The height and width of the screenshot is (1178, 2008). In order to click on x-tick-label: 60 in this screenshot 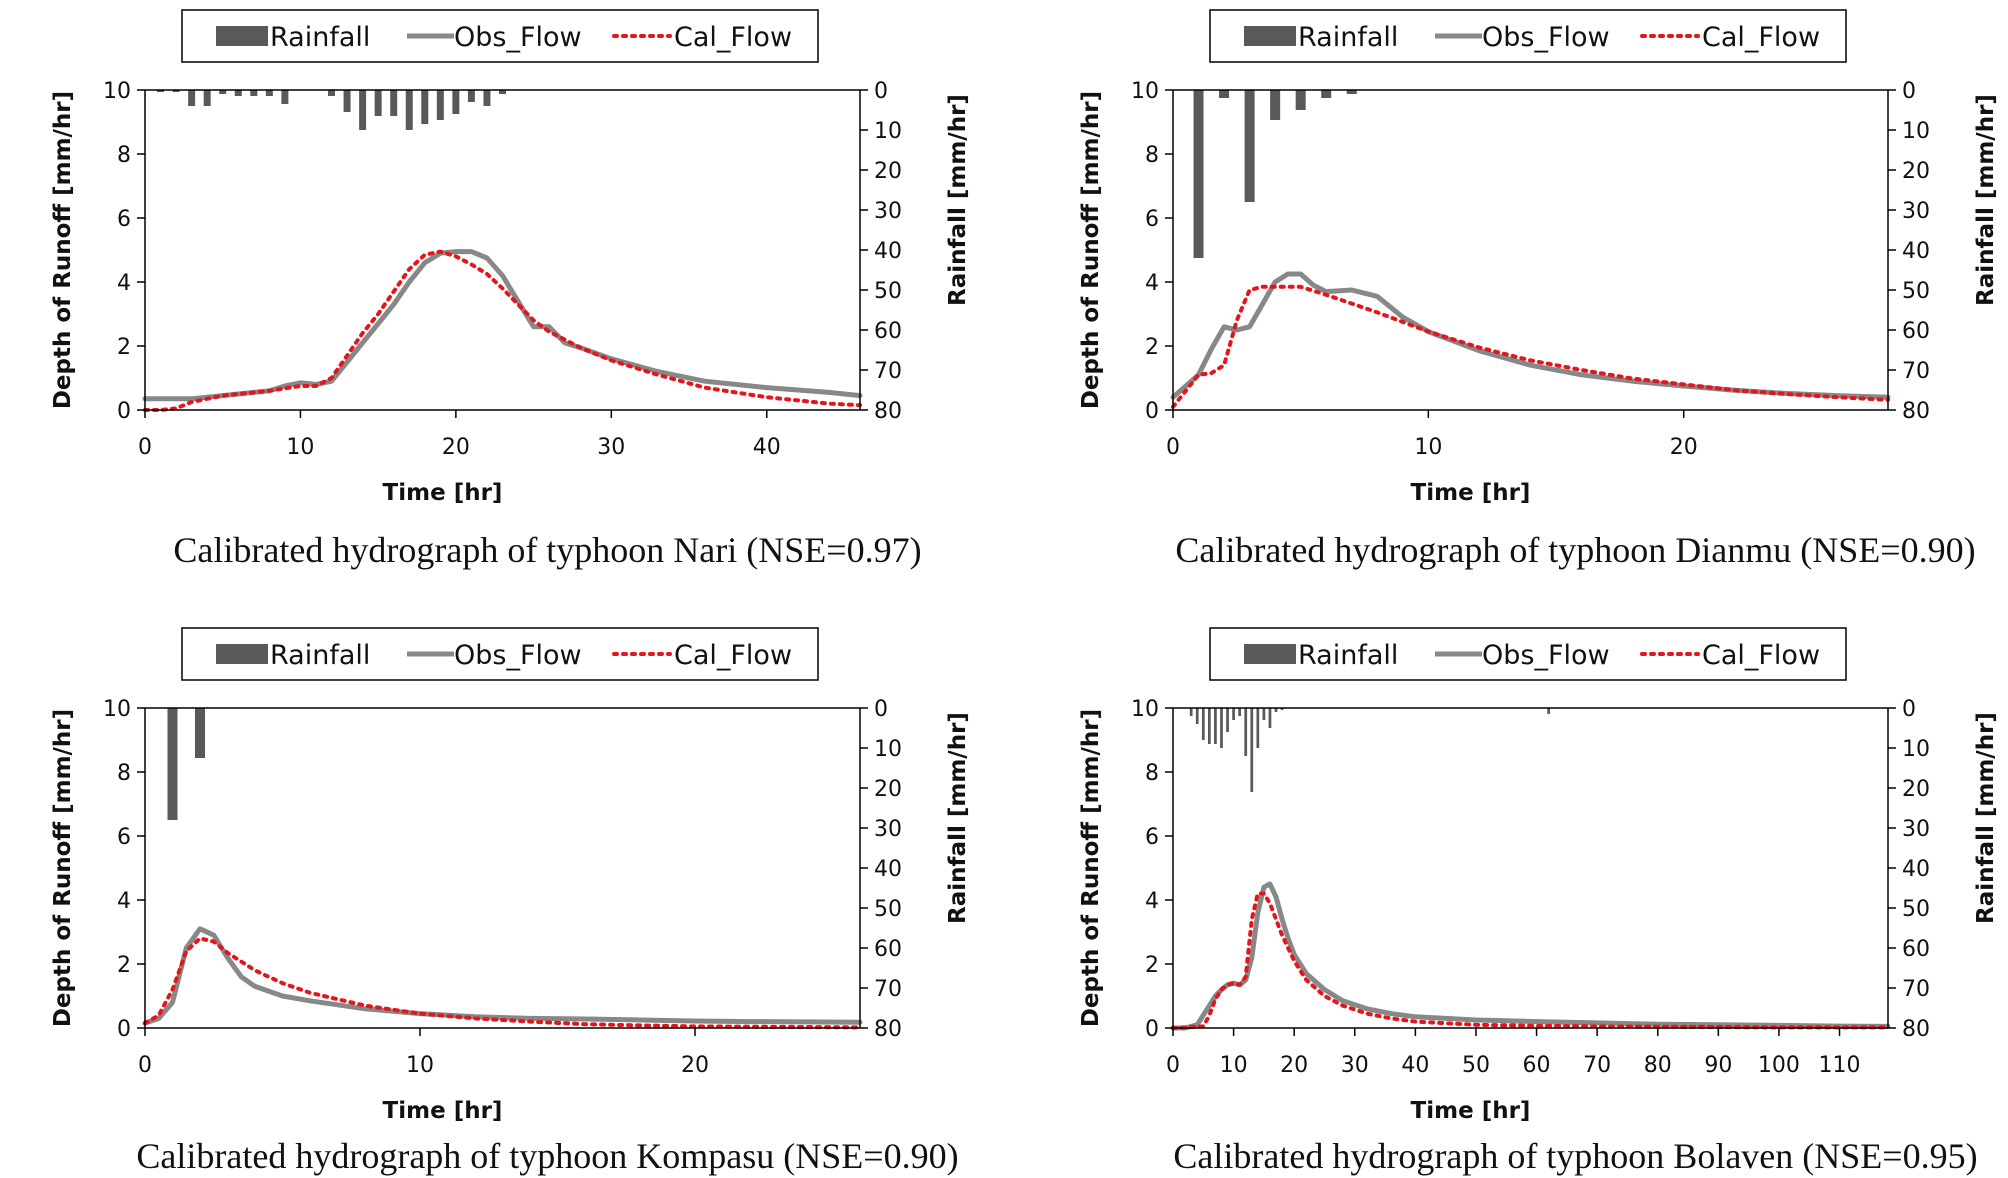, I will do `click(1537, 1065)`.